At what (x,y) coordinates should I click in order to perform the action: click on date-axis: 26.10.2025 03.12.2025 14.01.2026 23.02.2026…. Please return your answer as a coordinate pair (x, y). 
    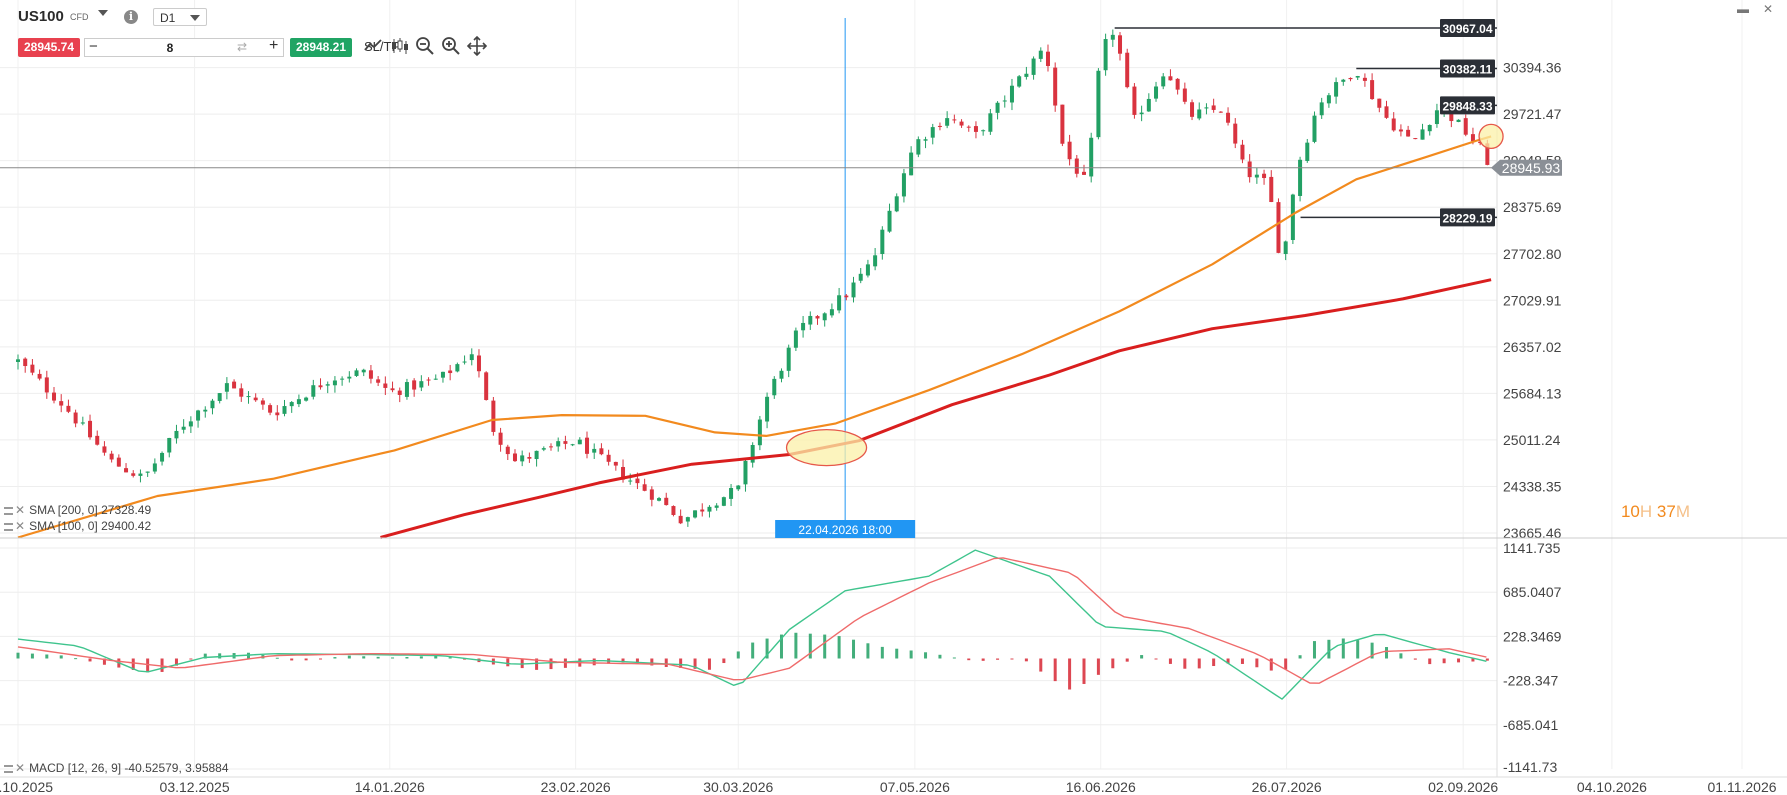
    Looking at the image, I should click on (893, 785).